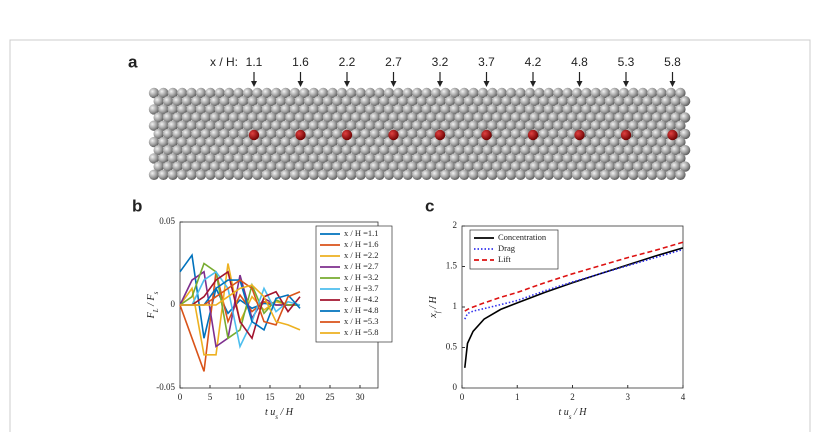  What do you see at coordinates (462, 397) in the screenshot?
I see `x-tick-label: 0` at bounding box center [462, 397].